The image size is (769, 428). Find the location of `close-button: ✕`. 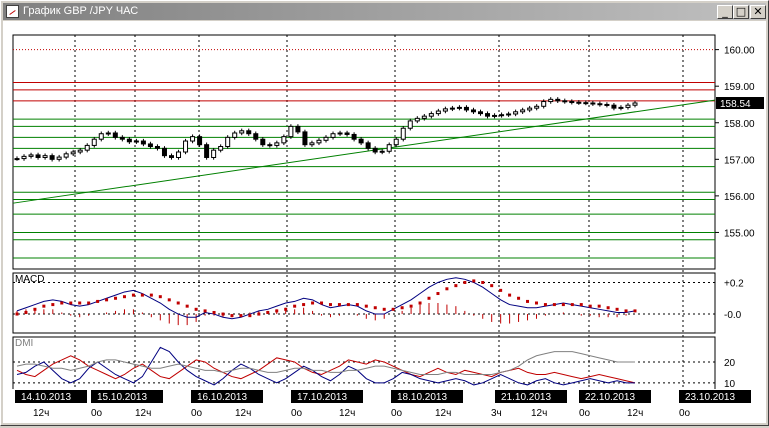

close-button: ✕ is located at coordinates (758, 12).